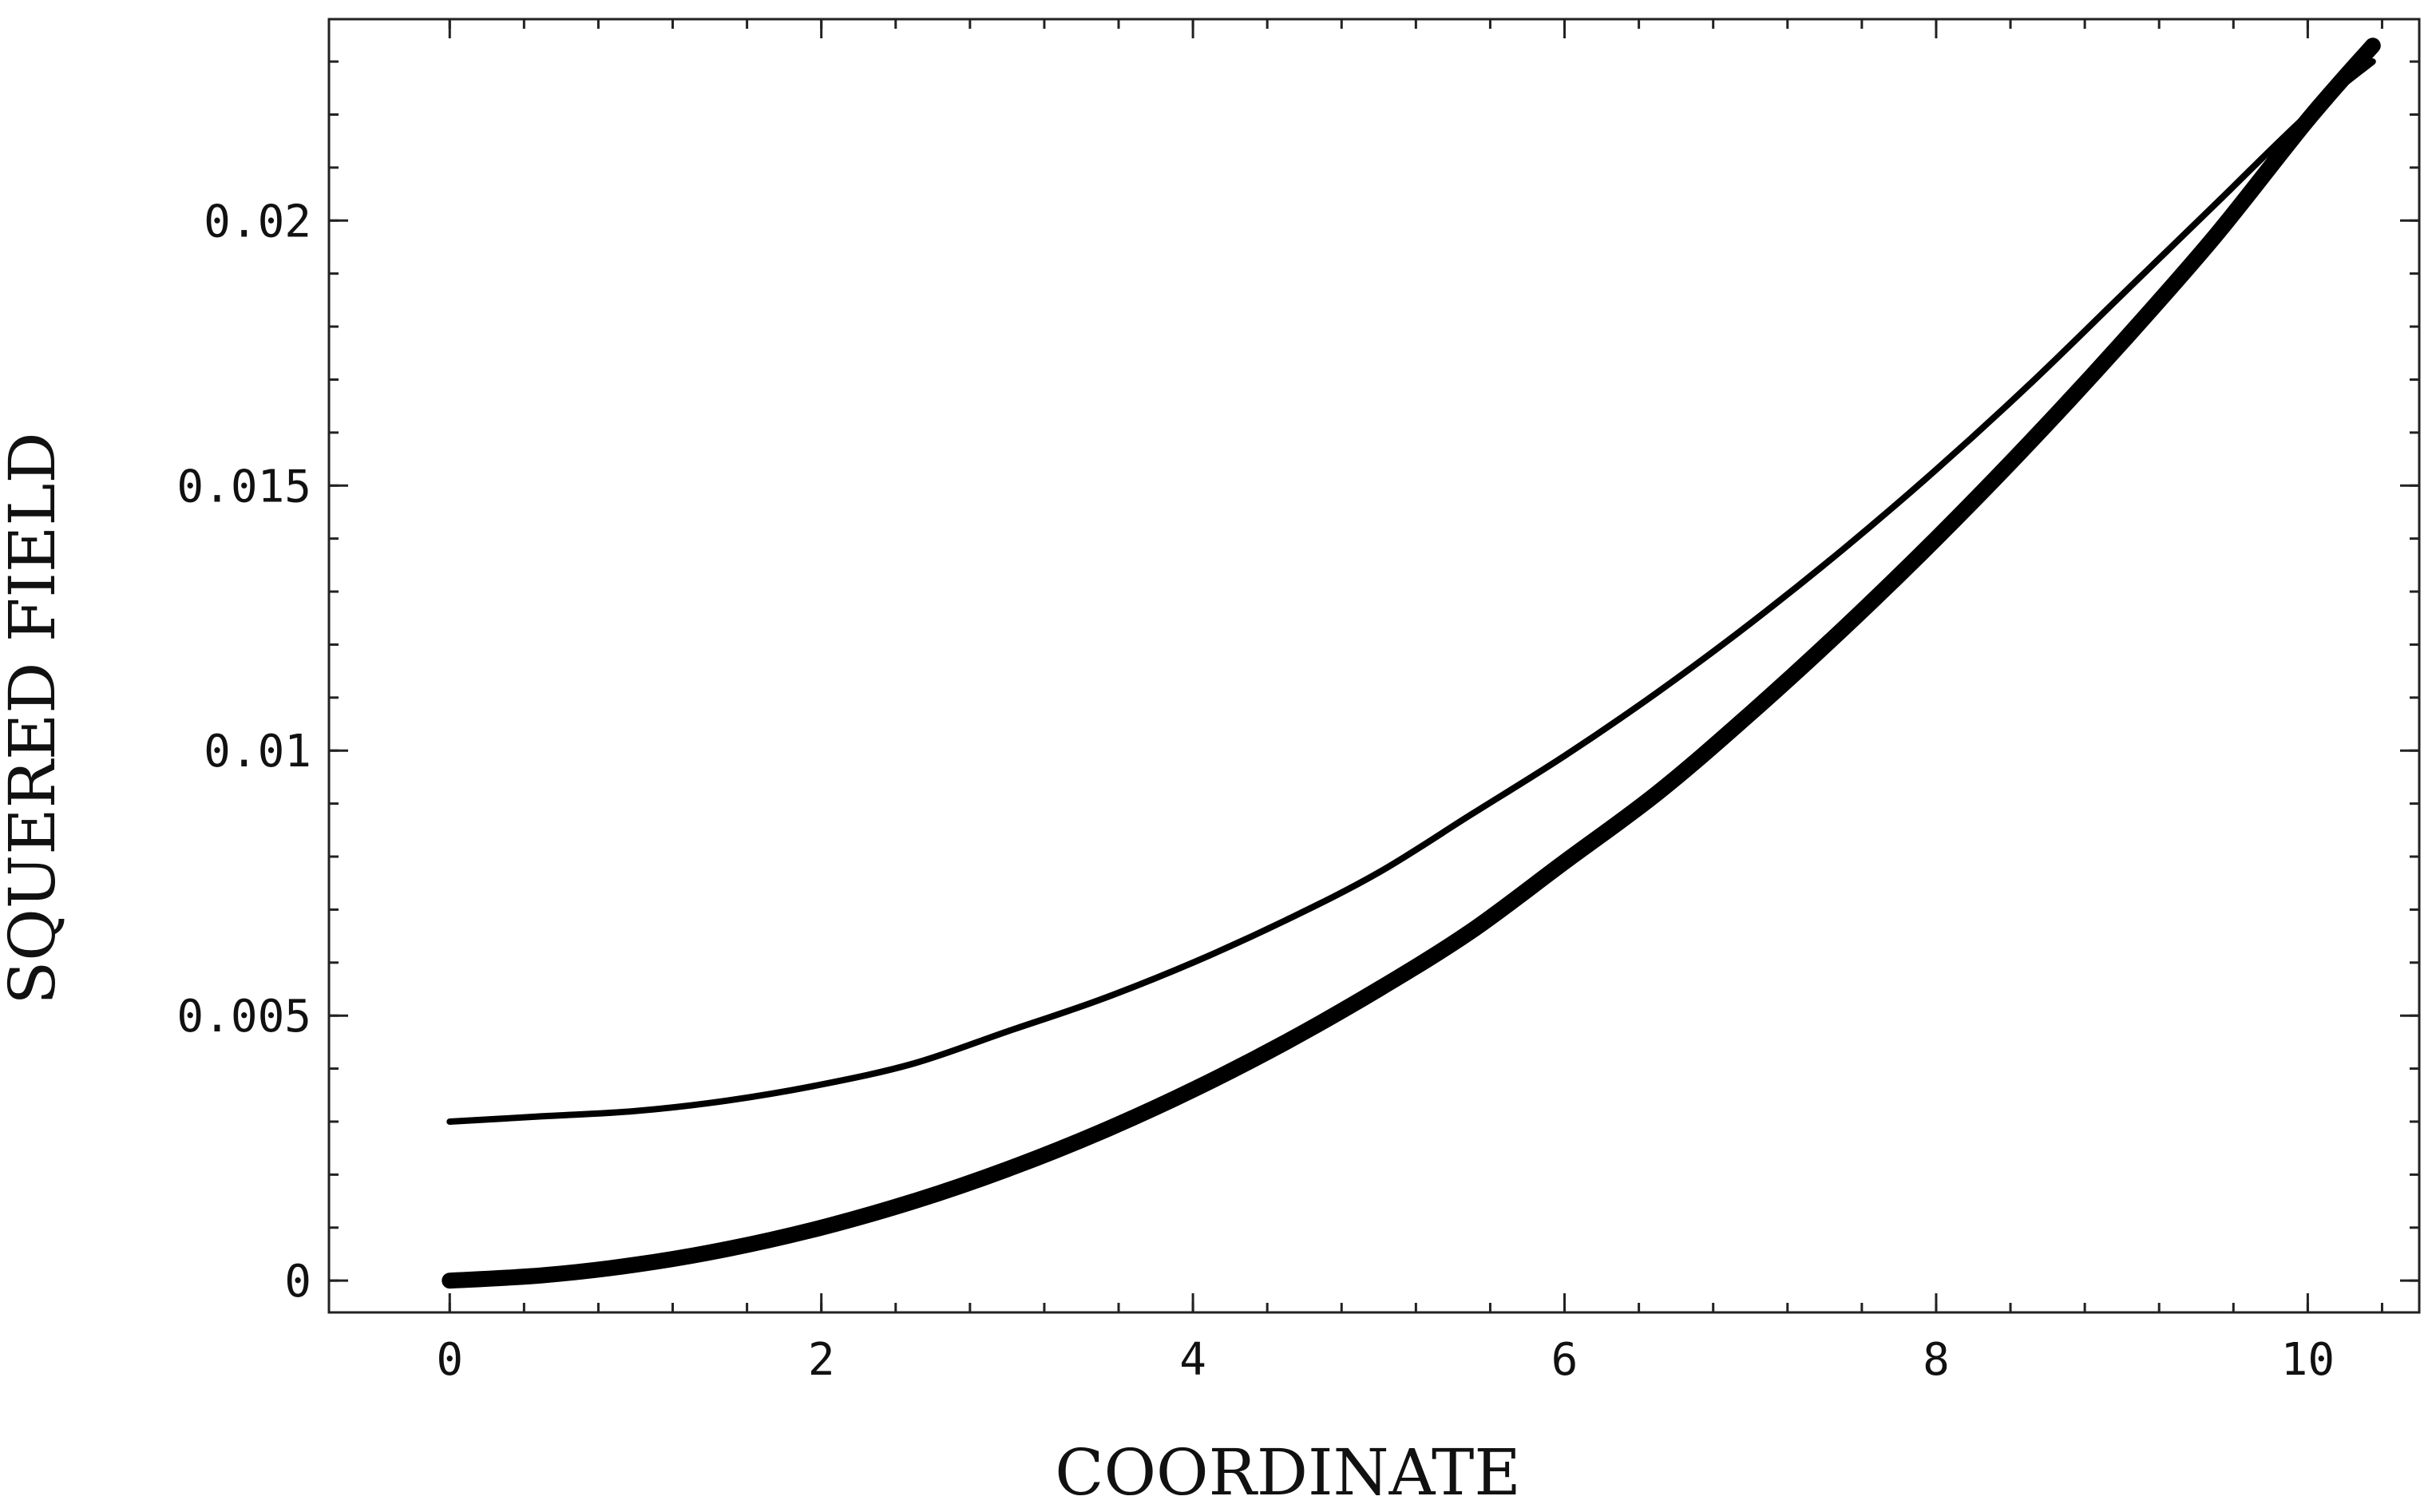  Describe the element at coordinates (34, 718) in the screenshot. I see `y-axis-title: SQUERED FIELD` at that location.